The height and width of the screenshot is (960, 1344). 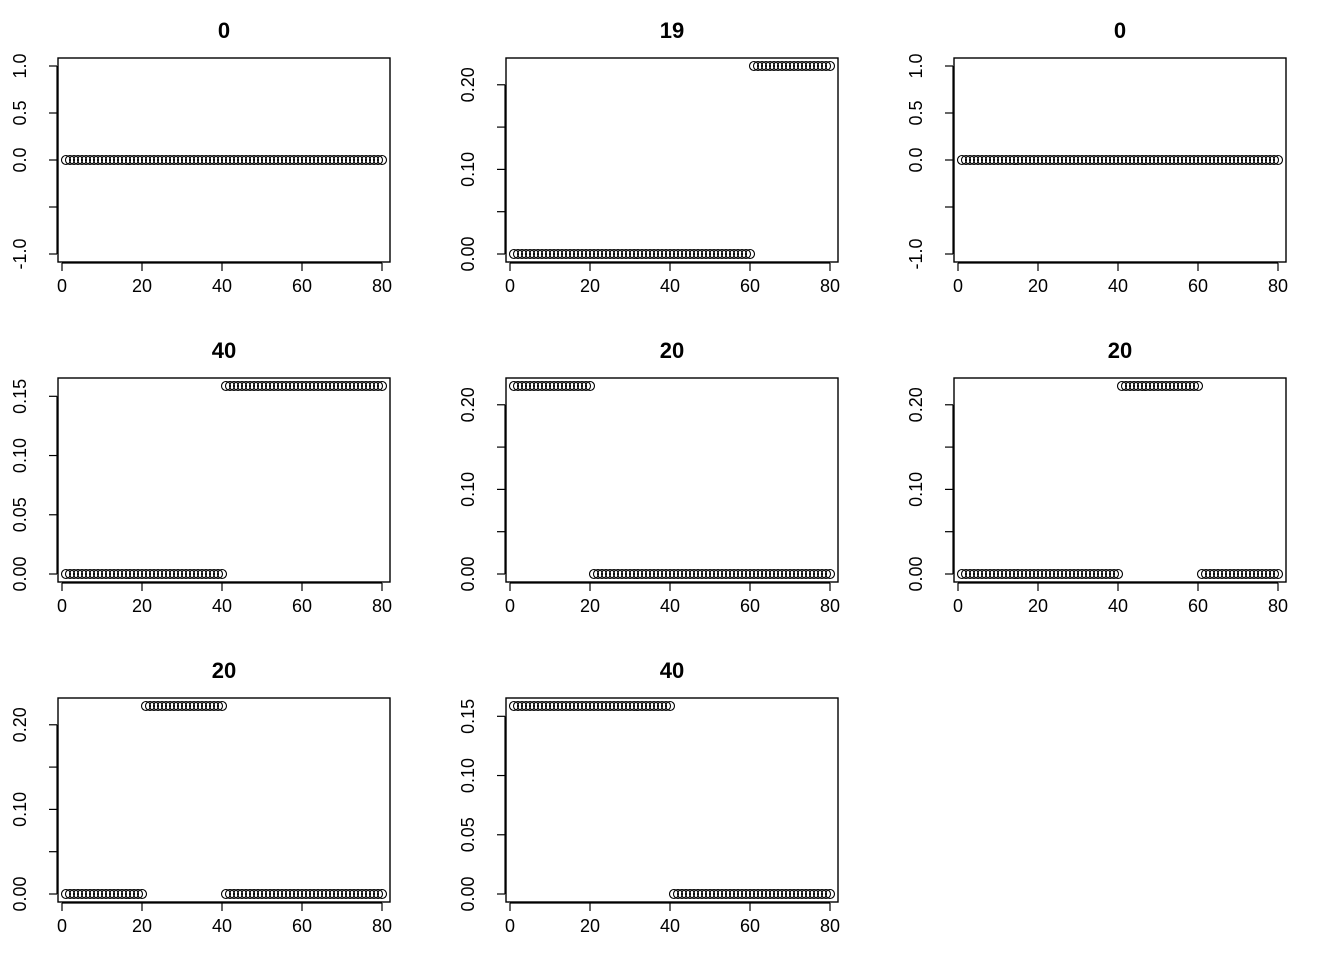 I want to click on points, so click(x=672, y=800).